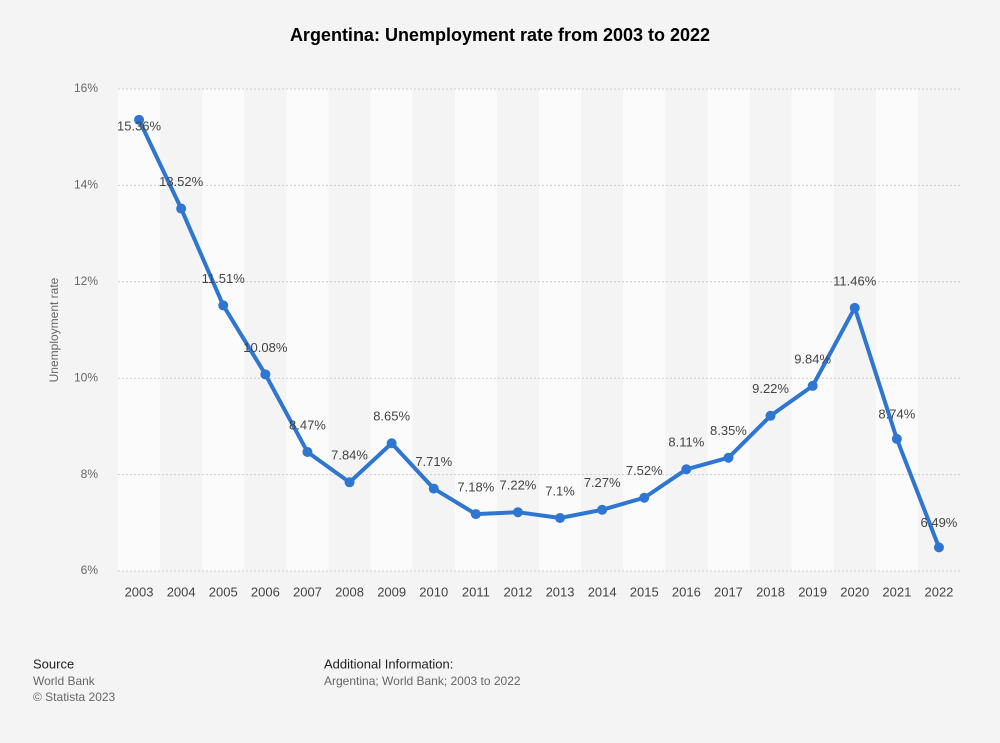 This screenshot has width=1000, height=743. What do you see at coordinates (181, 591) in the screenshot?
I see `x-tick-label: 2004` at bounding box center [181, 591].